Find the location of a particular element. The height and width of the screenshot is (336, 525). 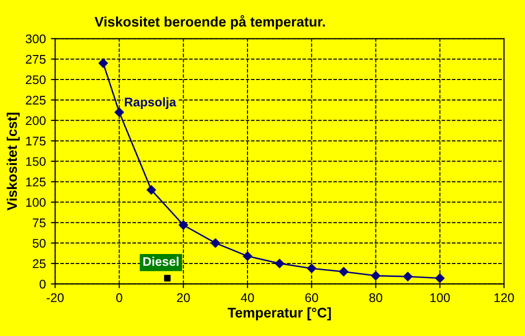

y-tick-label: 75 is located at coordinates (39, 223).